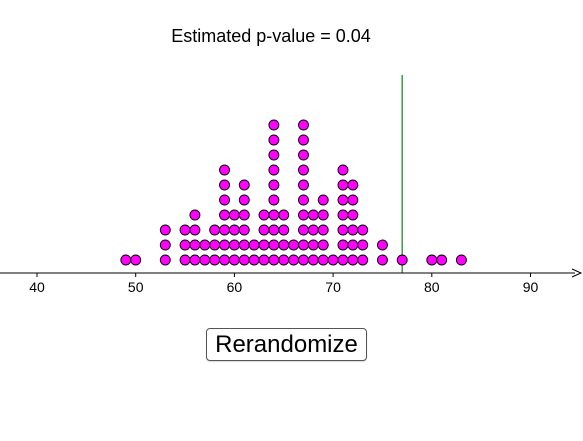 The width and height of the screenshot is (583, 441). What do you see at coordinates (286, 344) in the screenshot?
I see `rerandomize-button: Rerandomize` at bounding box center [286, 344].